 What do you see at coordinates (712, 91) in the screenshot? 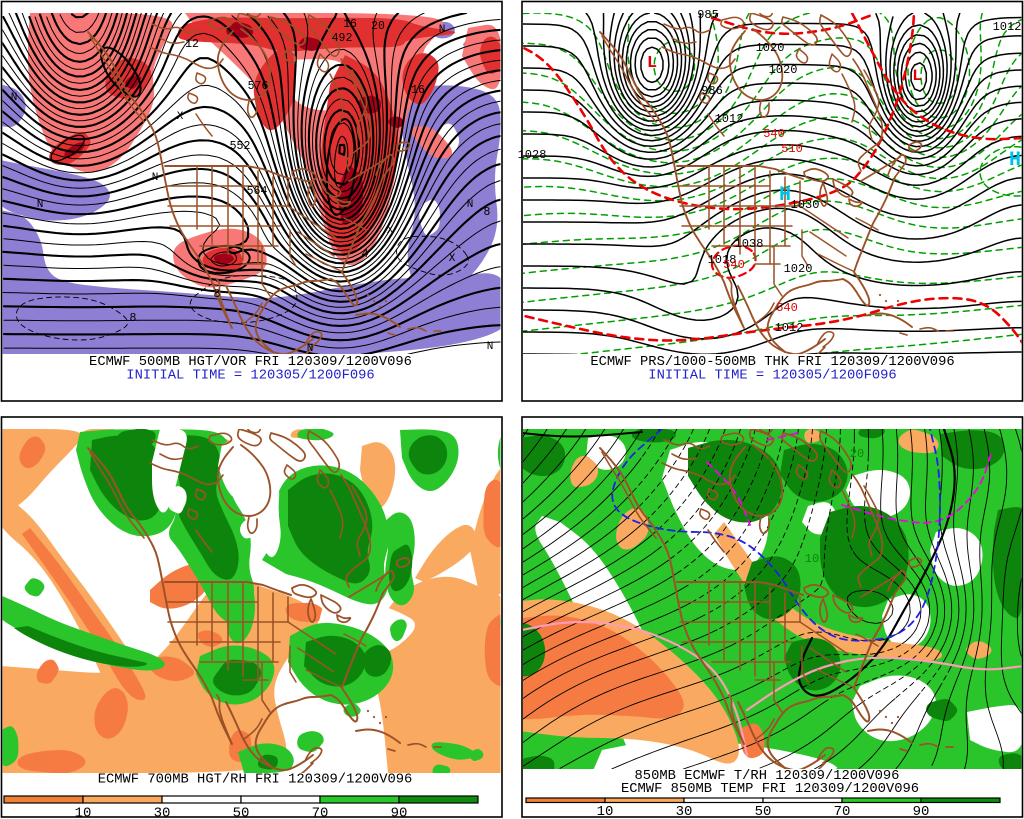
I see `svg-text: 986` at bounding box center [712, 91].